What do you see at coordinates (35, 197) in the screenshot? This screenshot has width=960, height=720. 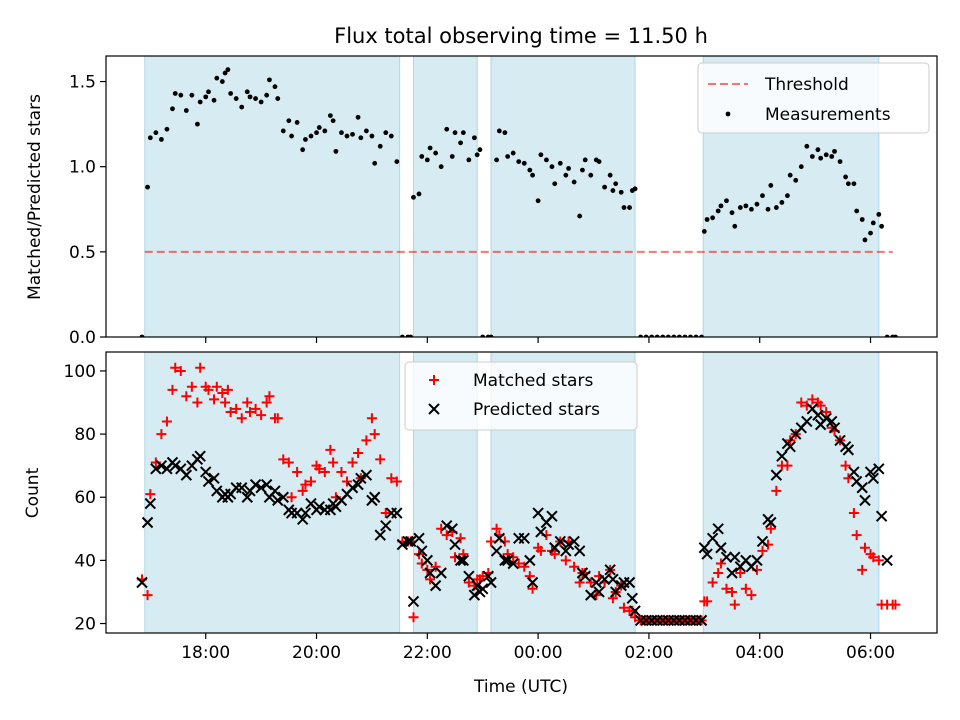 I see `top-y-axis-label: Matched/Predicted stars` at bounding box center [35, 197].